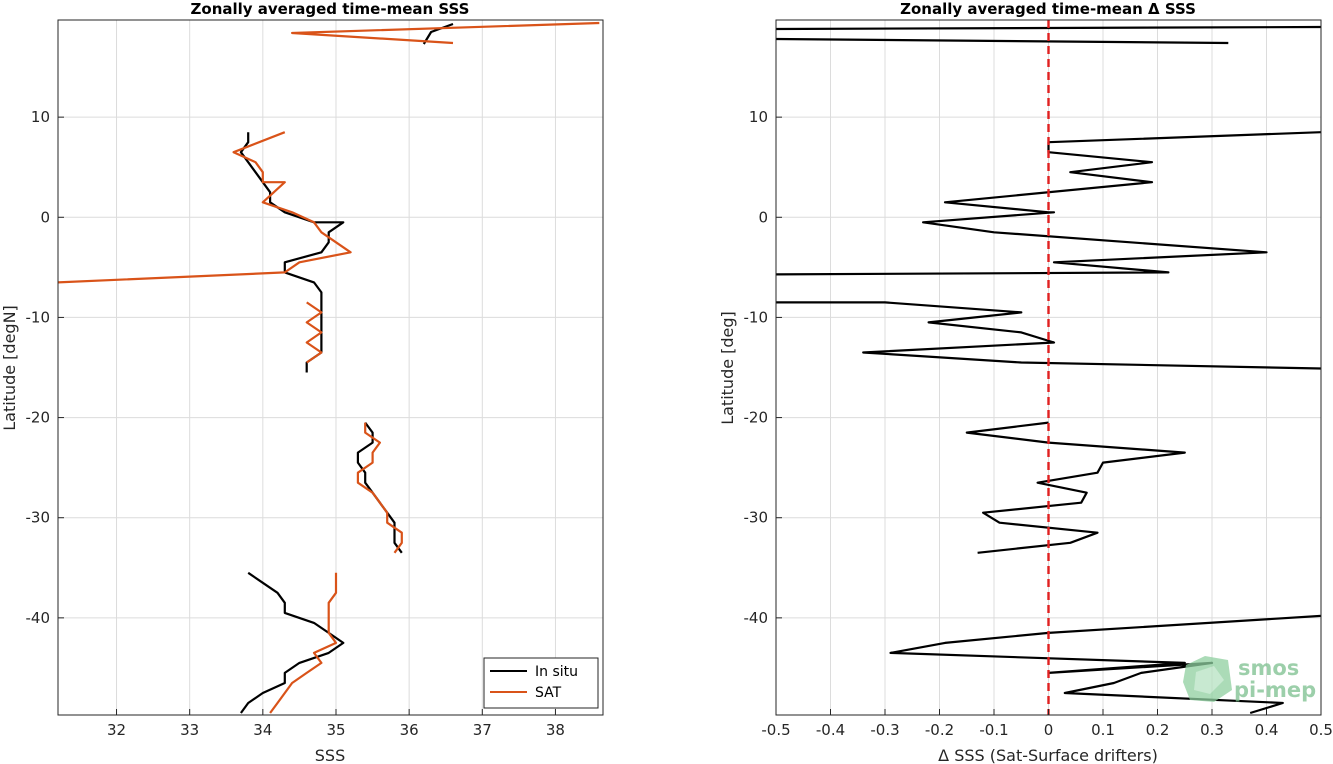 The width and height of the screenshot is (1333, 764). What do you see at coordinates (758, 117) in the screenshot?
I see `right-ytick-label: 10` at bounding box center [758, 117].